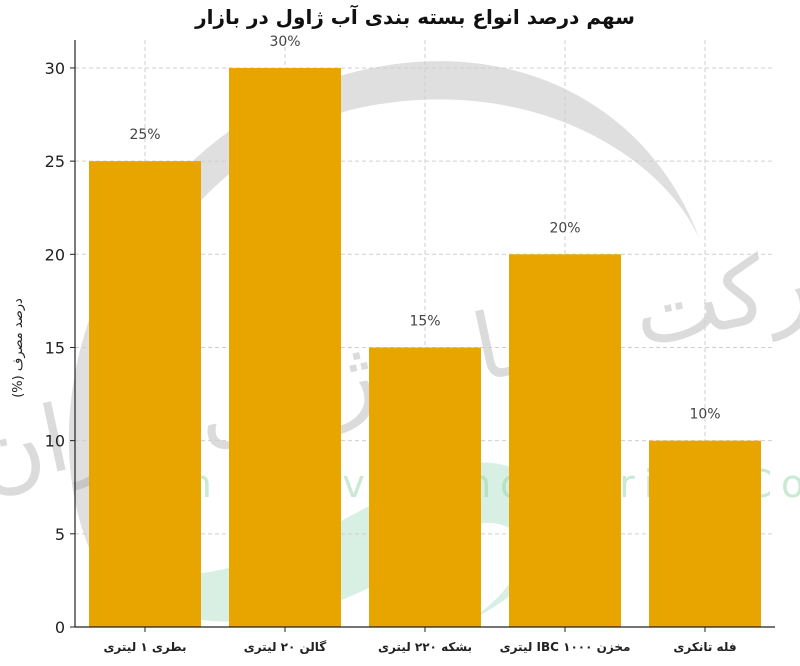 The width and height of the screenshot is (800, 666). What do you see at coordinates (144, 647) in the screenshot?
I see `x-tick-label: بطری ۱ لیتری` at bounding box center [144, 647].